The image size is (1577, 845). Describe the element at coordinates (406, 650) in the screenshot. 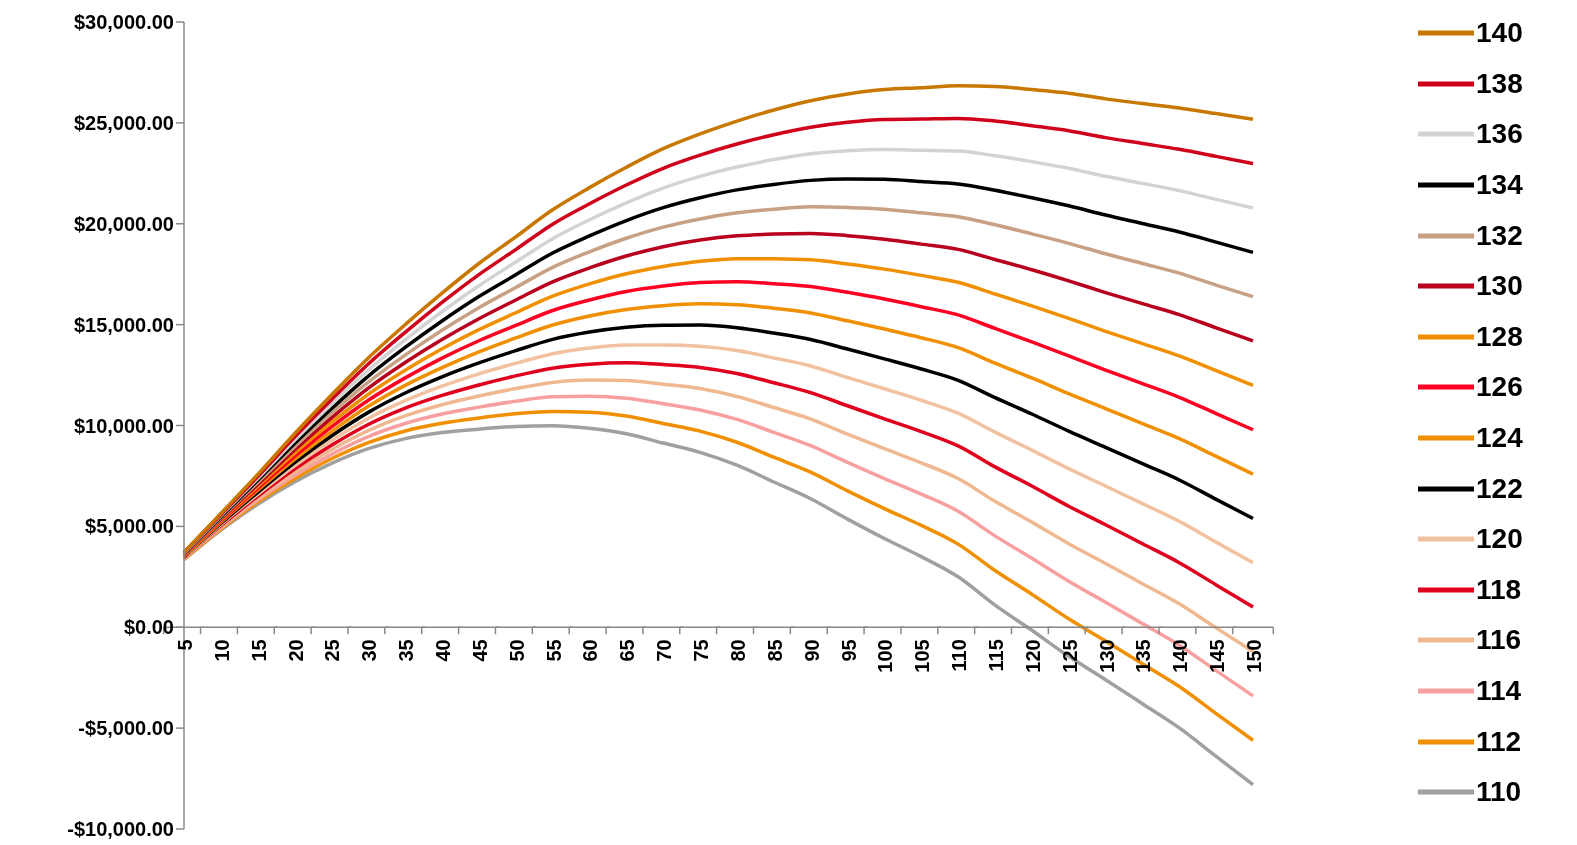

I see `x-tick-label: 35` at that location.